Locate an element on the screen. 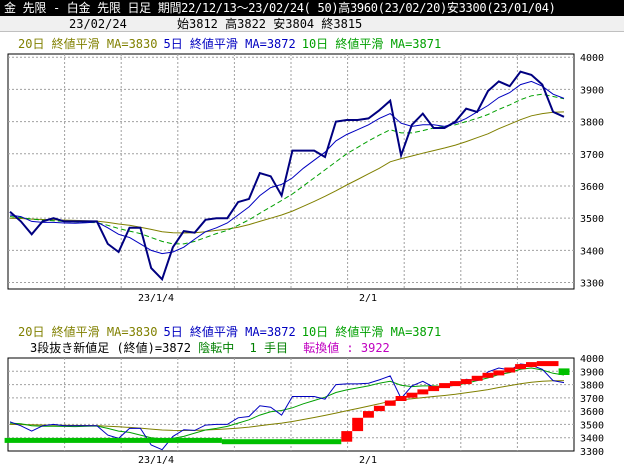 The width and height of the screenshot is (624, 475). legend-ma5: 5日 終値平滑 MA=3872 is located at coordinates (229, 44).